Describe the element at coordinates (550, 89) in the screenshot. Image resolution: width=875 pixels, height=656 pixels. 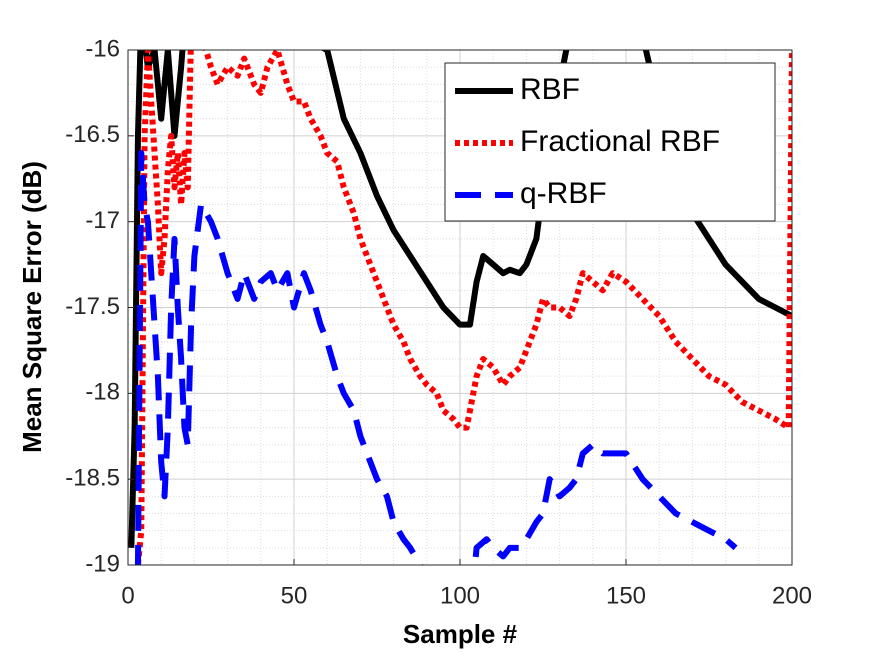
I see `legend-label: RBF` at that location.